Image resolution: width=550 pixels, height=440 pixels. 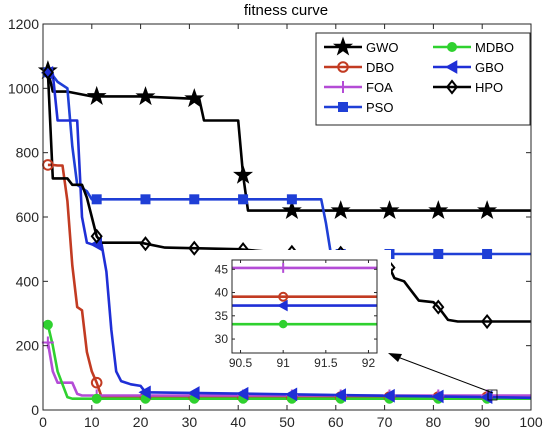 I want to click on x-tick-label: 90, so click(x=482, y=422).